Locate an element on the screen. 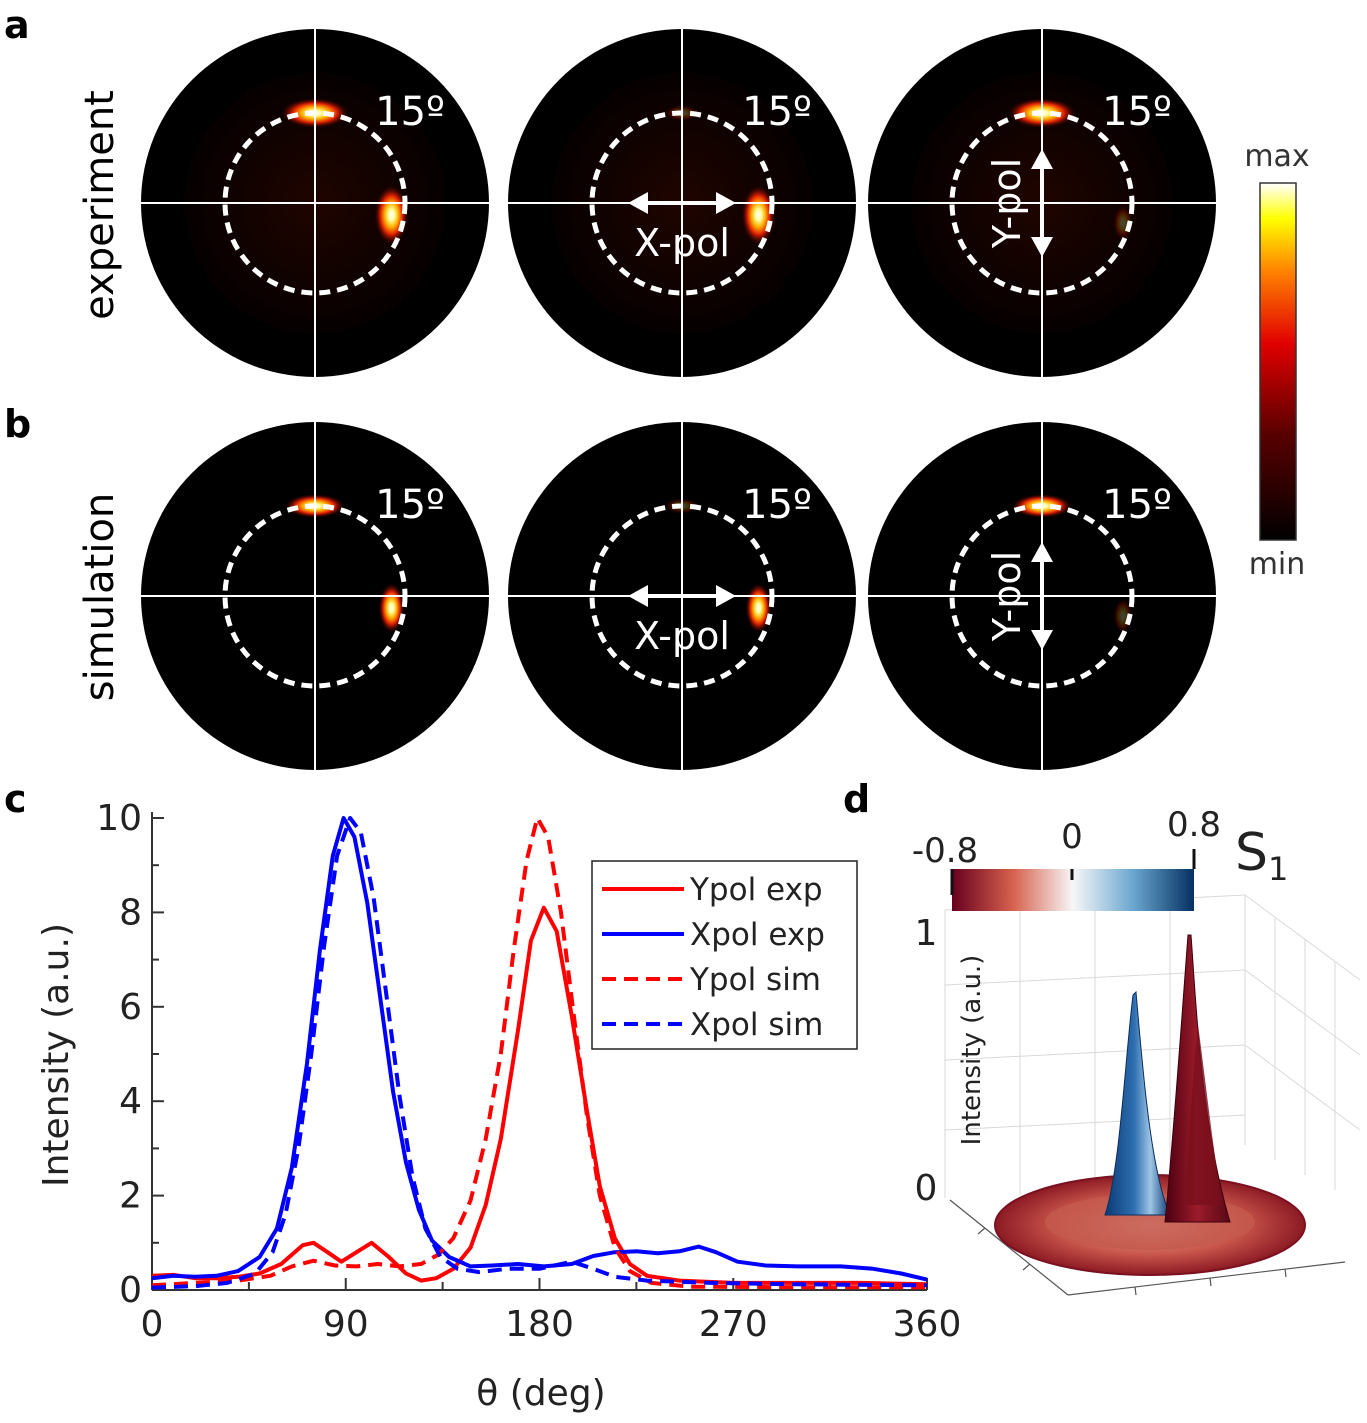  colorbar-max-label: max is located at coordinates (1276, 156).